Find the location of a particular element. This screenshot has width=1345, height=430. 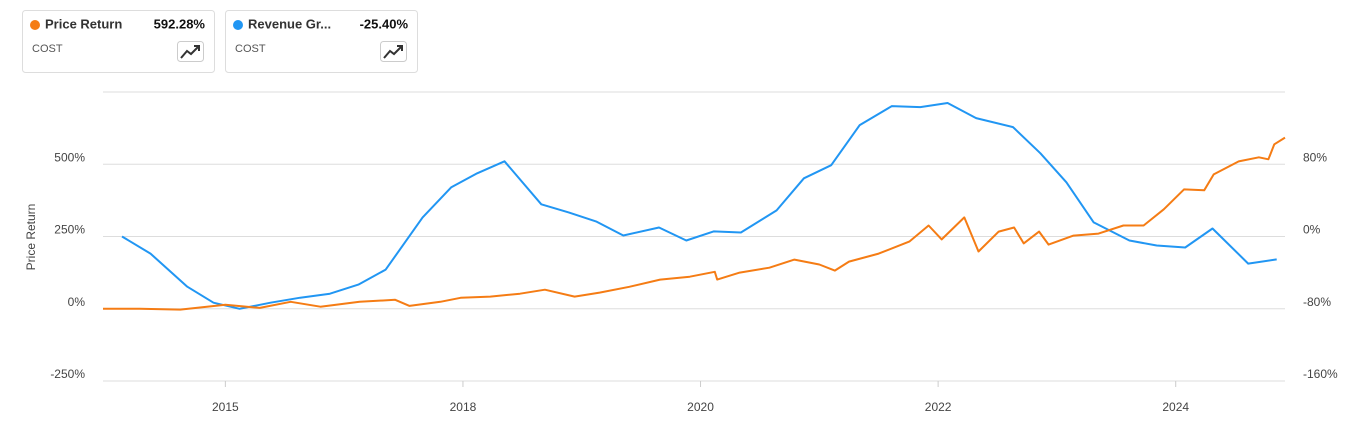

y2-tick-label: 80% is located at coordinates (1315, 157).